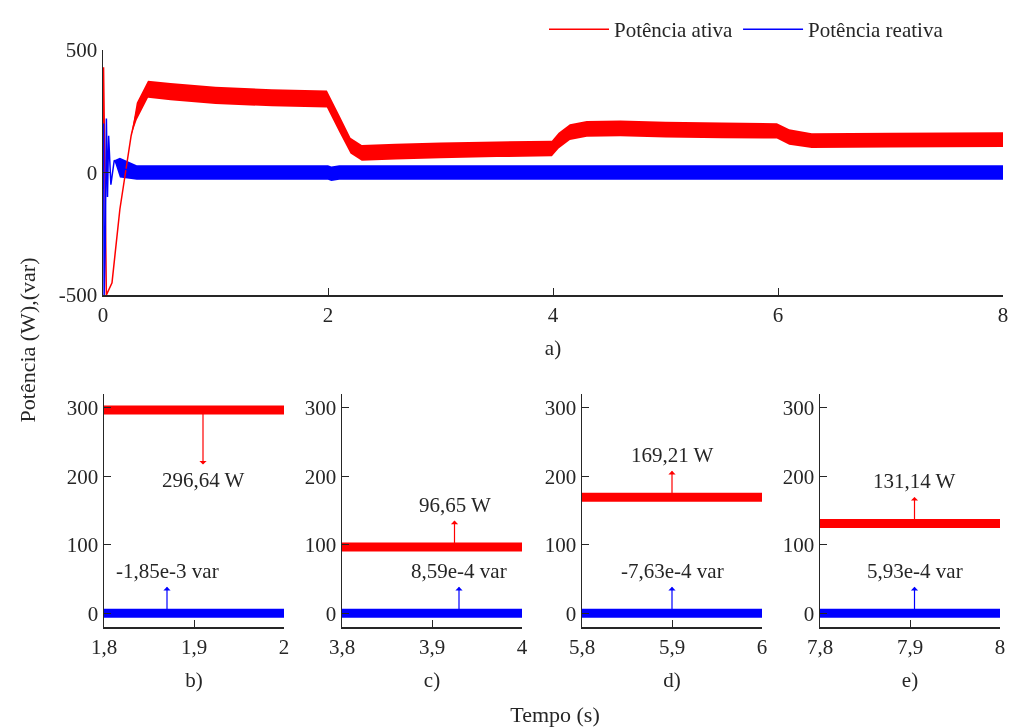  What do you see at coordinates (104, 646) in the screenshot?
I see `x-tick-label: 1,8` at bounding box center [104, 646].